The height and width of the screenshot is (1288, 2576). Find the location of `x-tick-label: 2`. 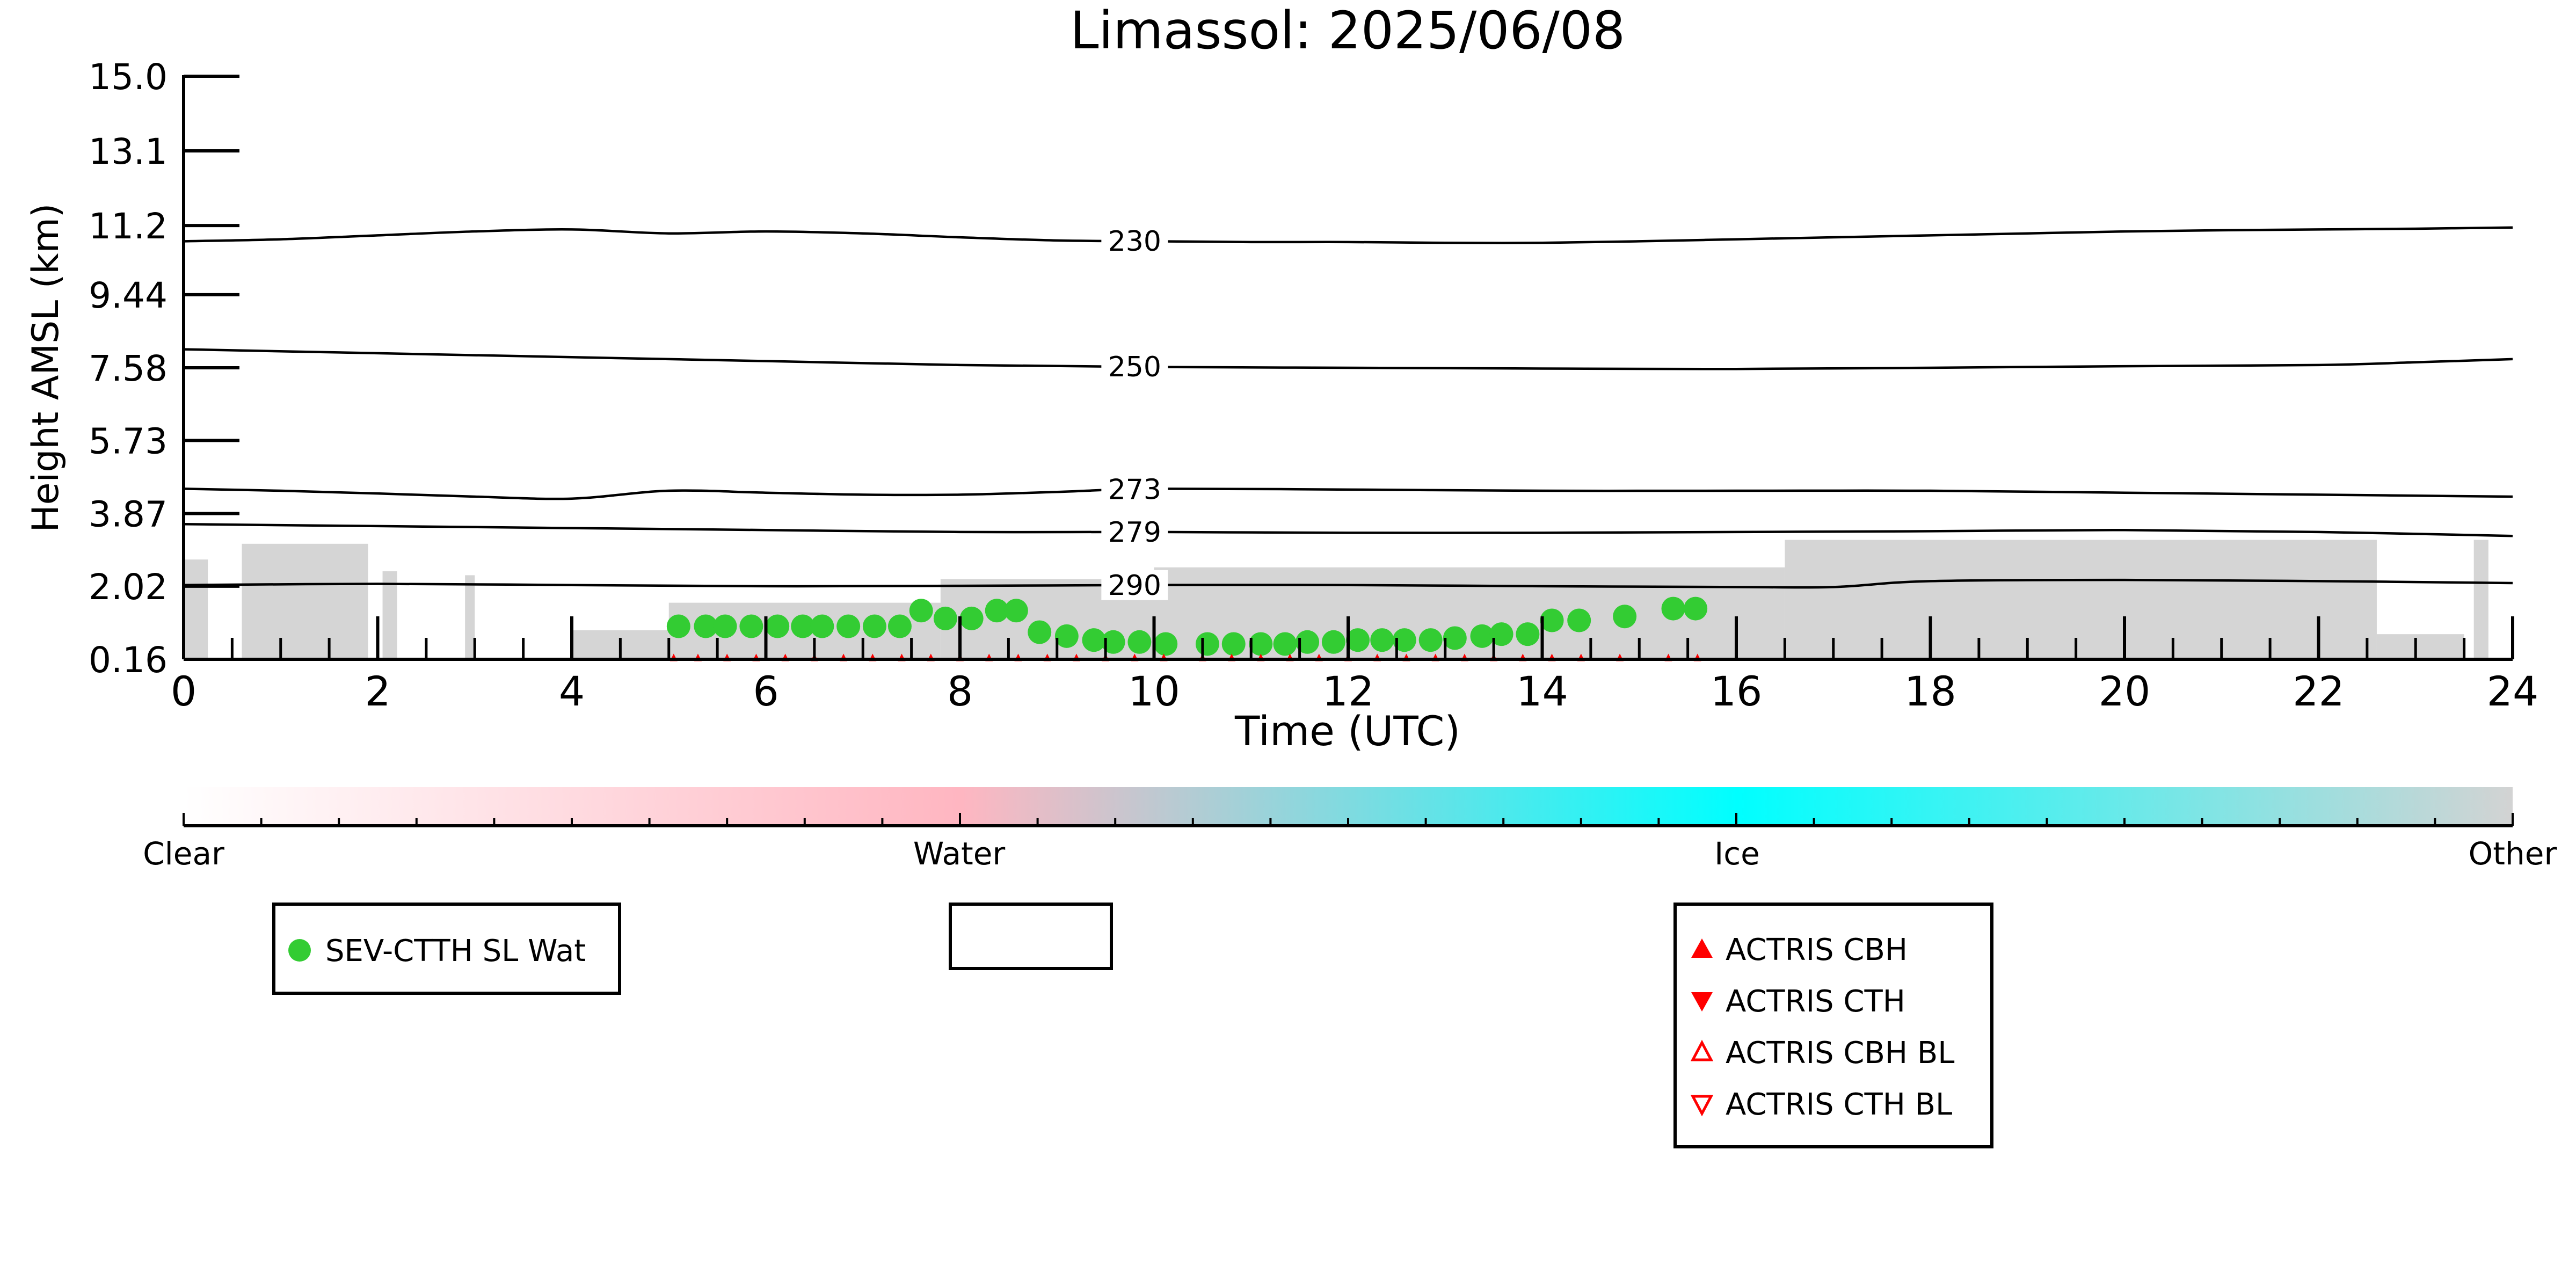

x-tick-label: 2 is located at coordinates (377, 691).